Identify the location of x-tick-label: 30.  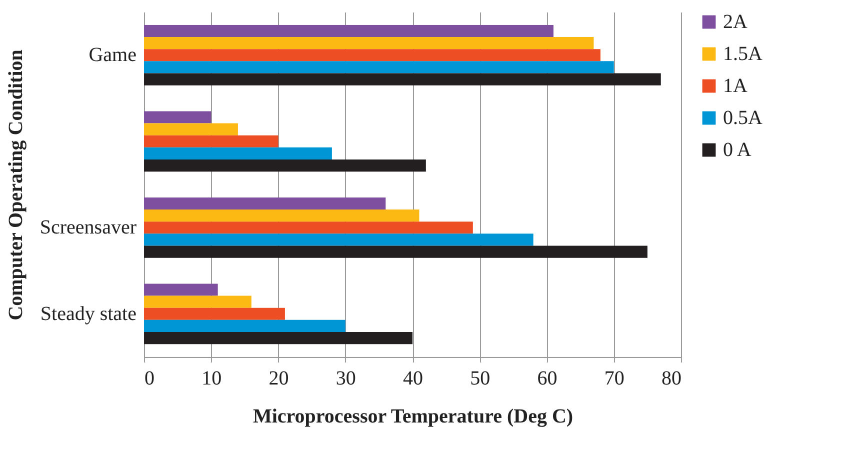
(346, 379).